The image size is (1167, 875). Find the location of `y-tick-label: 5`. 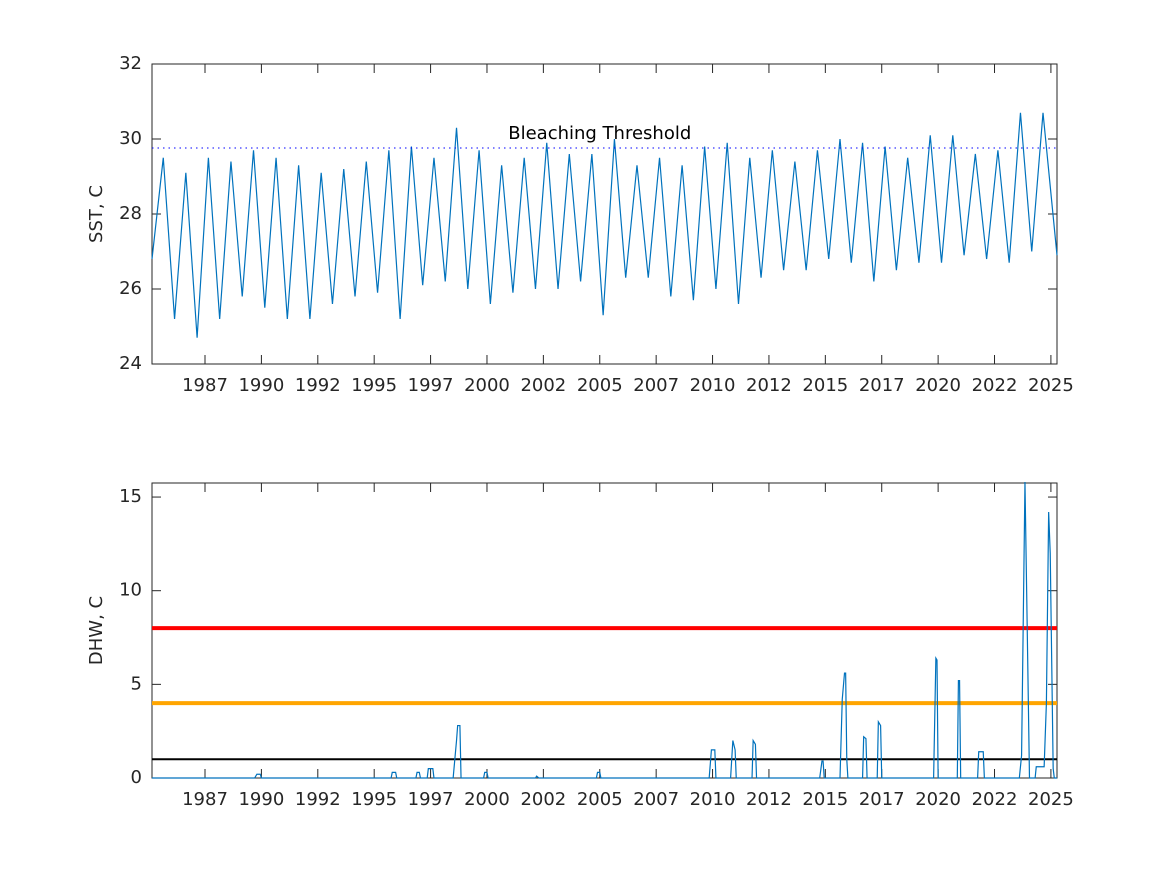

y-tick-label: 5 is located at coordinates (136, 683).